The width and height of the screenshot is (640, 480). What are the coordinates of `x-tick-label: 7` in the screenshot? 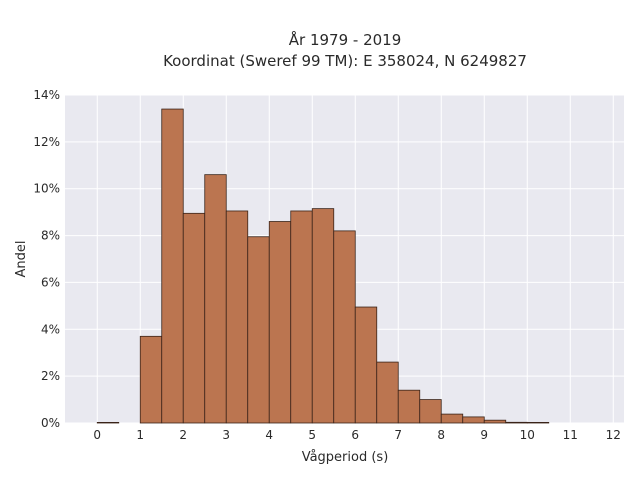 It's located at (398, 435).